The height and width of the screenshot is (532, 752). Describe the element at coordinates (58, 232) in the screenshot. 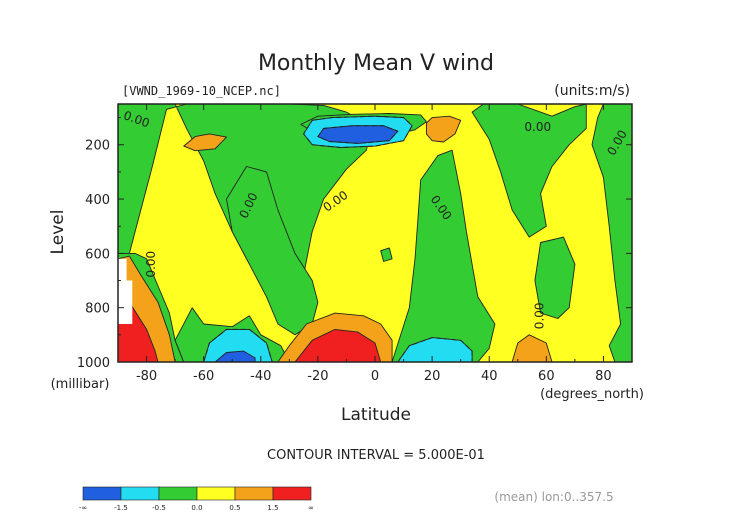

I see `y-axis-label: Level` at that location.